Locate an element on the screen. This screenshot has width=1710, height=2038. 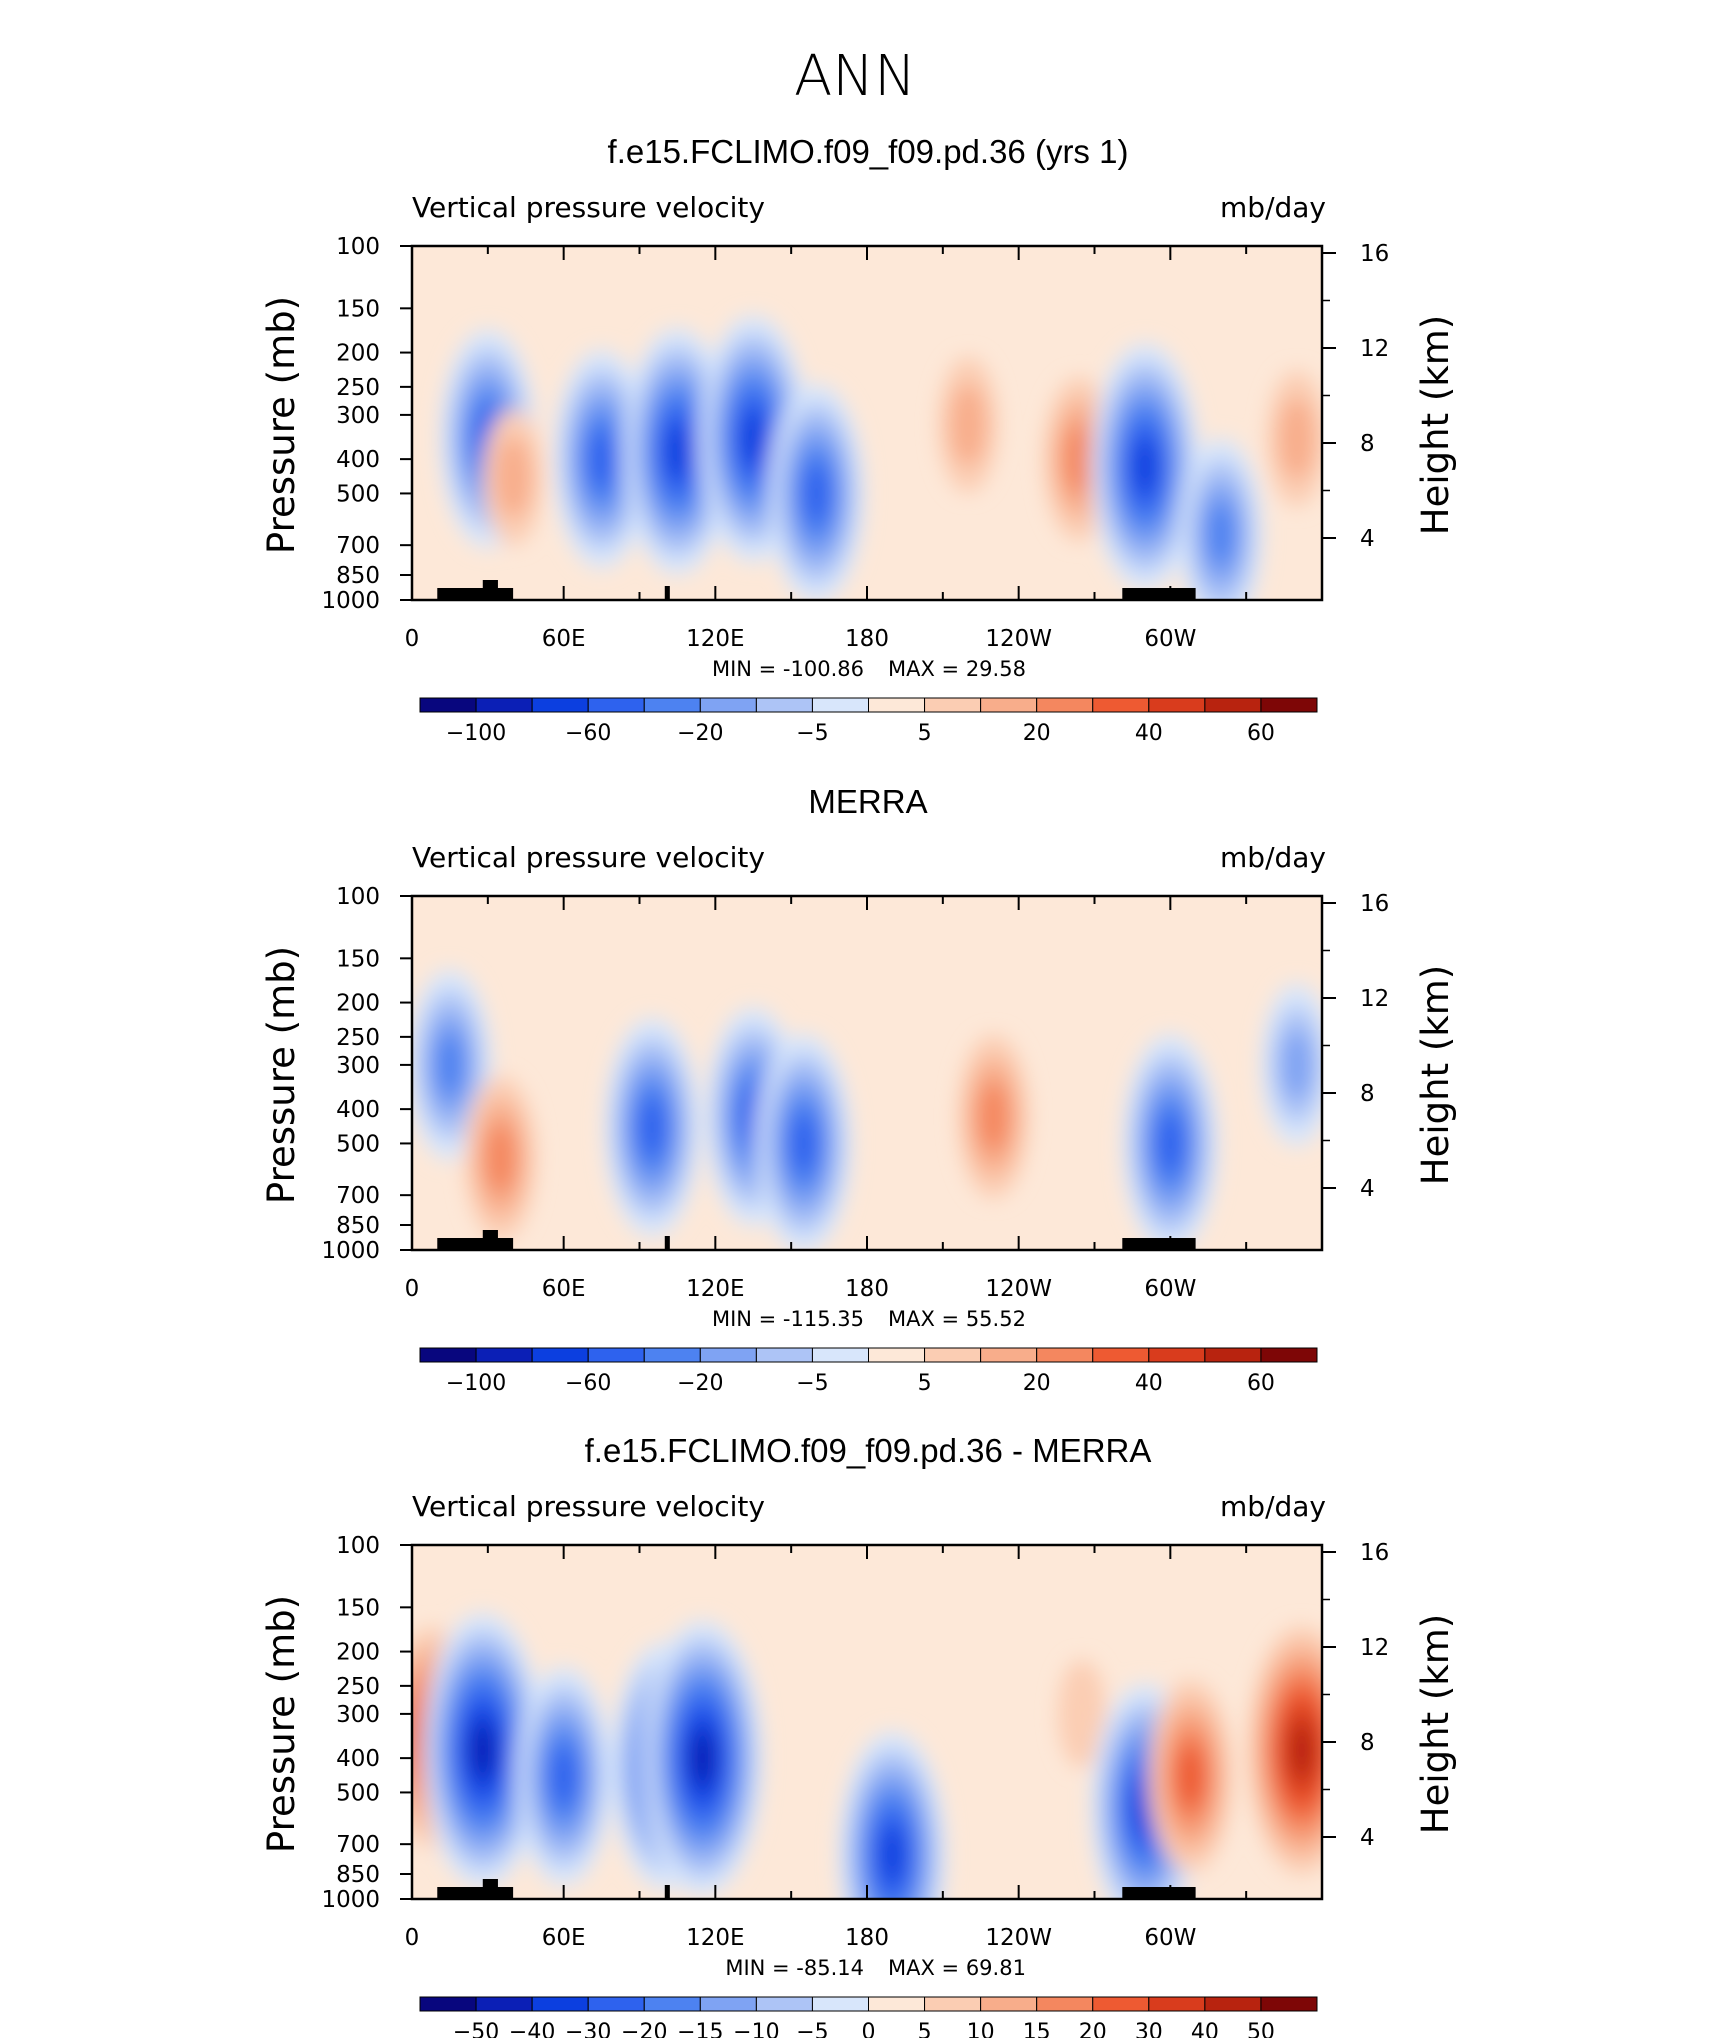
y-tick-label: 200 is located at coordinates (358, 1653).